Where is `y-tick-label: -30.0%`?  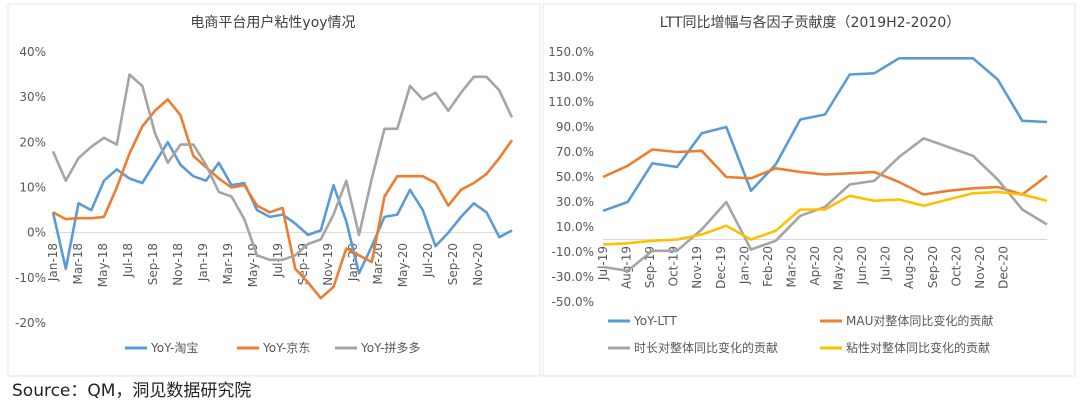 y-tick-label: -30.0% is located at coordinates (573, 277).